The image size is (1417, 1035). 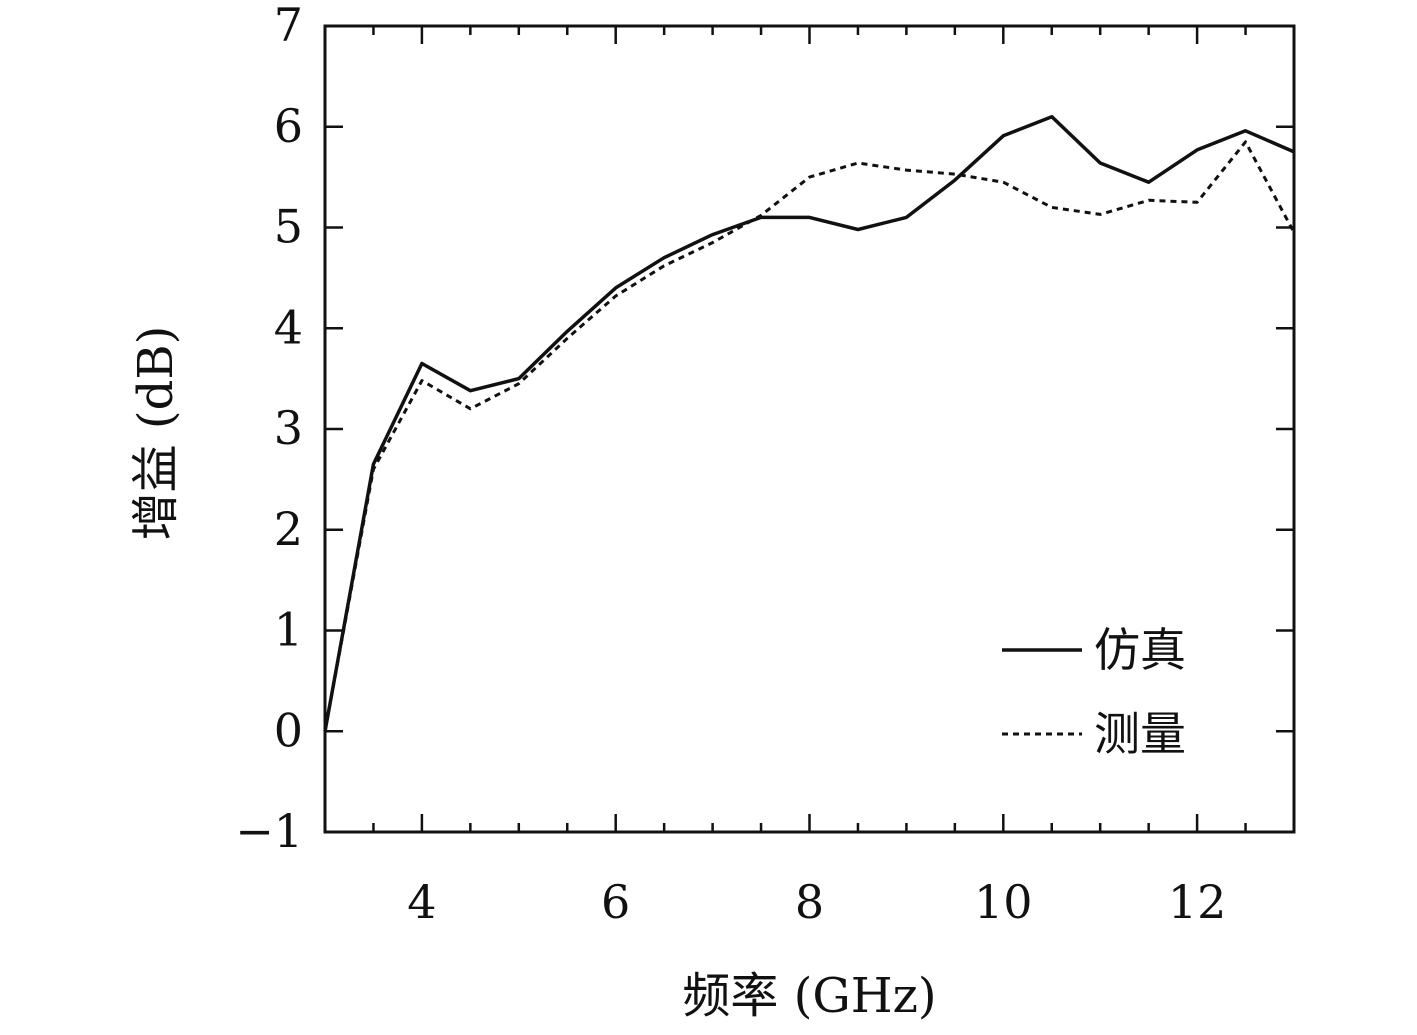 I want to click on y-tick-label: 4, so click(x=288, y=327).